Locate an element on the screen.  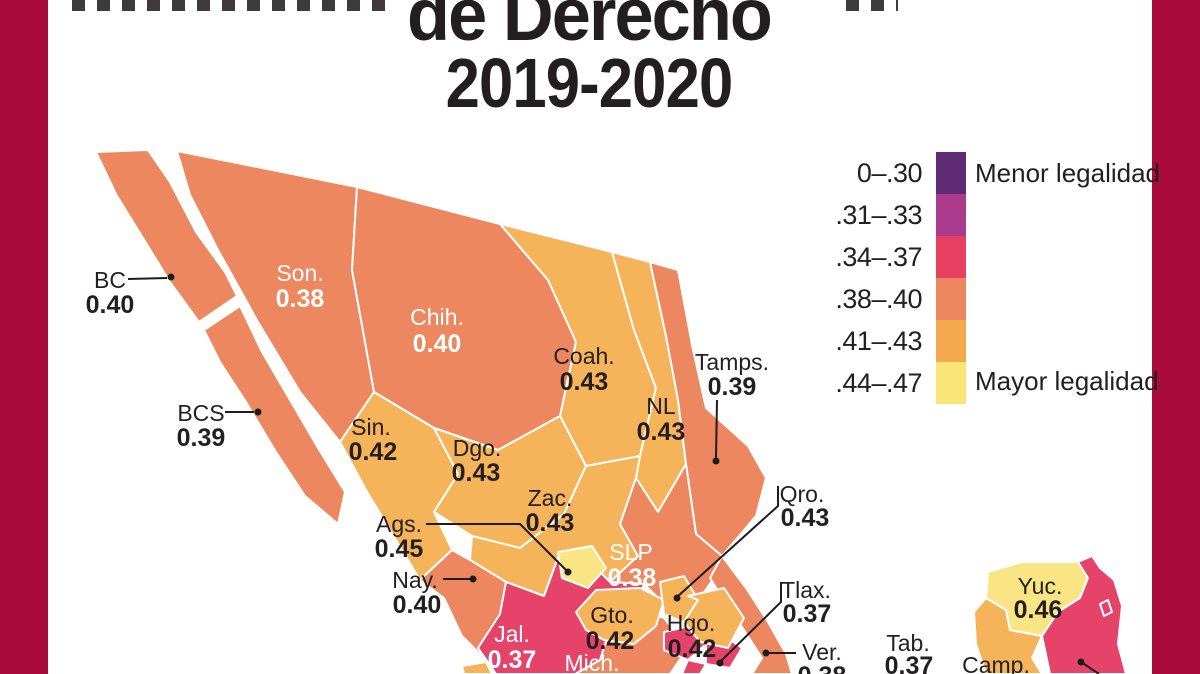
label-chihuahua-name: Chih. is located at coordinates (437, 317).